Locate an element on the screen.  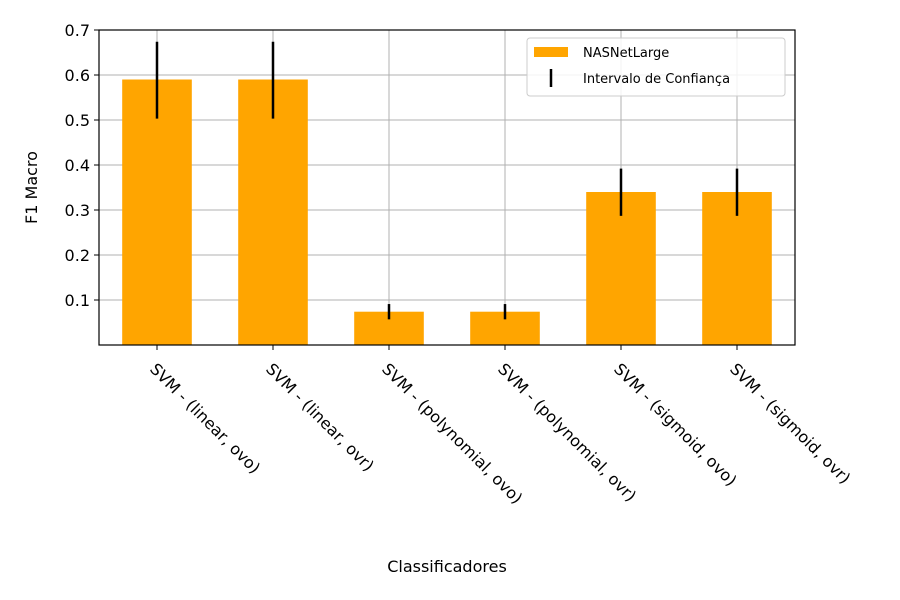
y-axis-ticks: 0.1 0.2 0.3 0.4 0.5 0.6 0.7 is located at coordinates (82, 165).